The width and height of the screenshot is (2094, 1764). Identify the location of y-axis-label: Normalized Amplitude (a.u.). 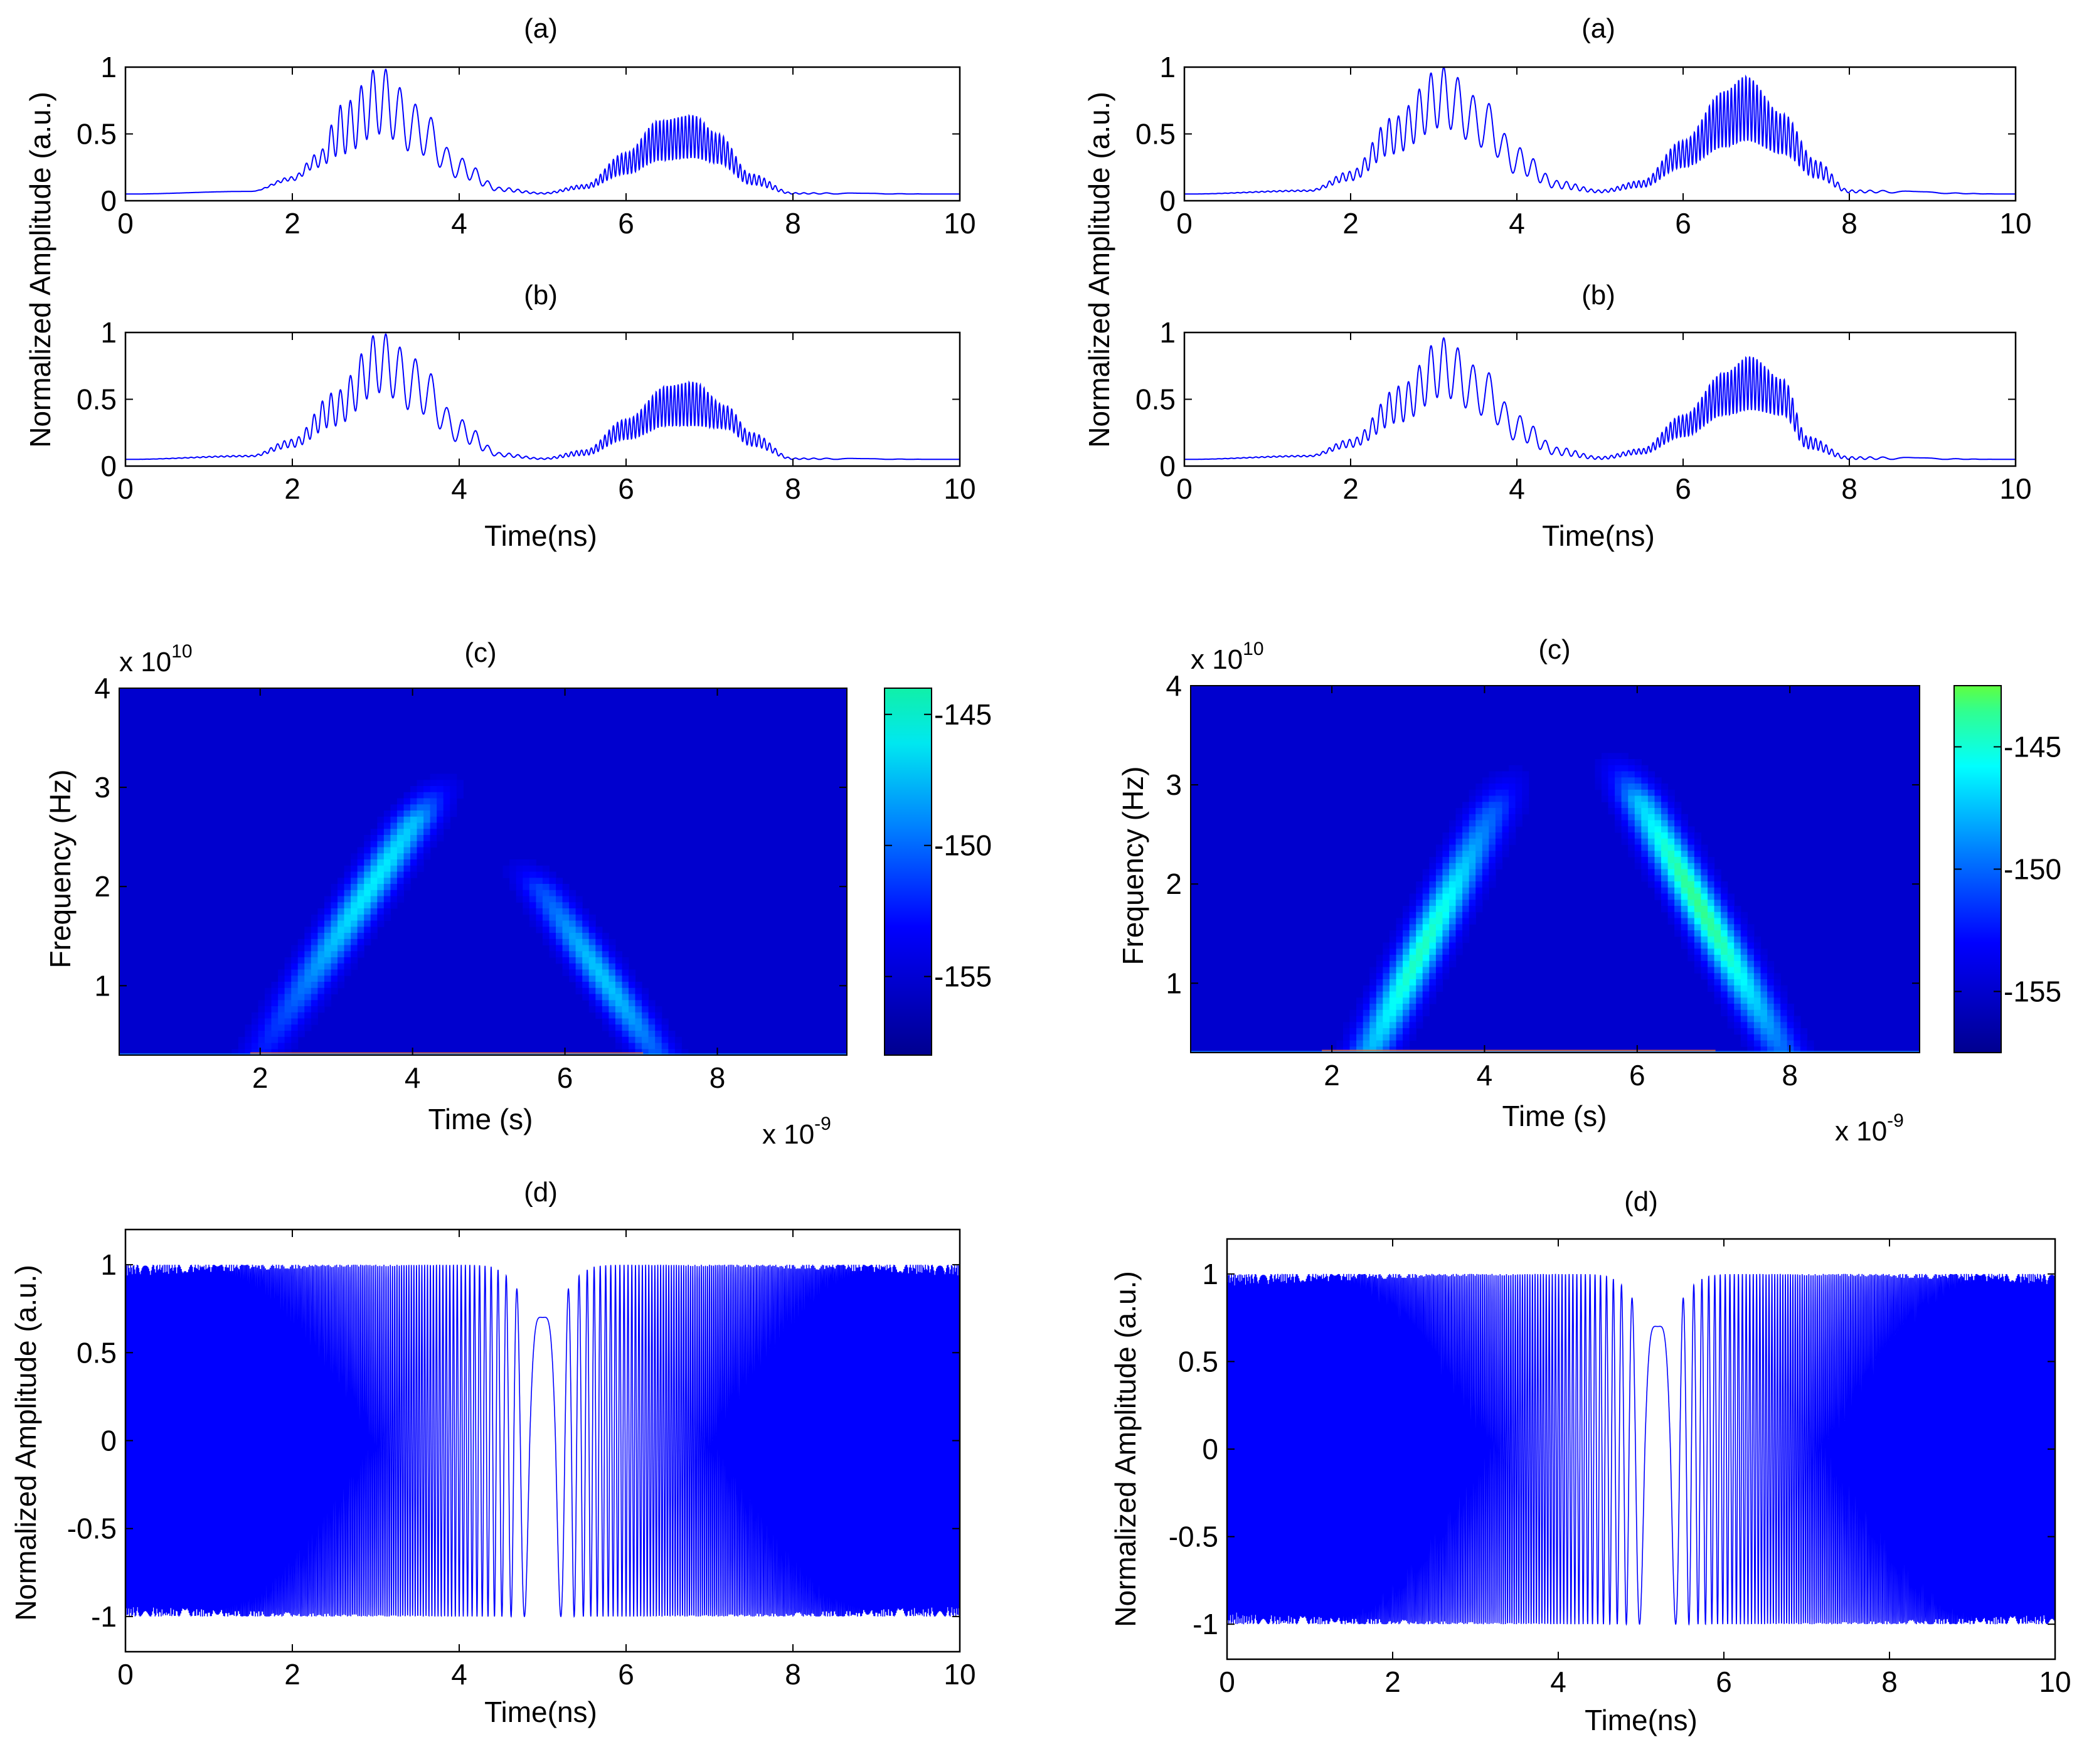
(25, 1443).